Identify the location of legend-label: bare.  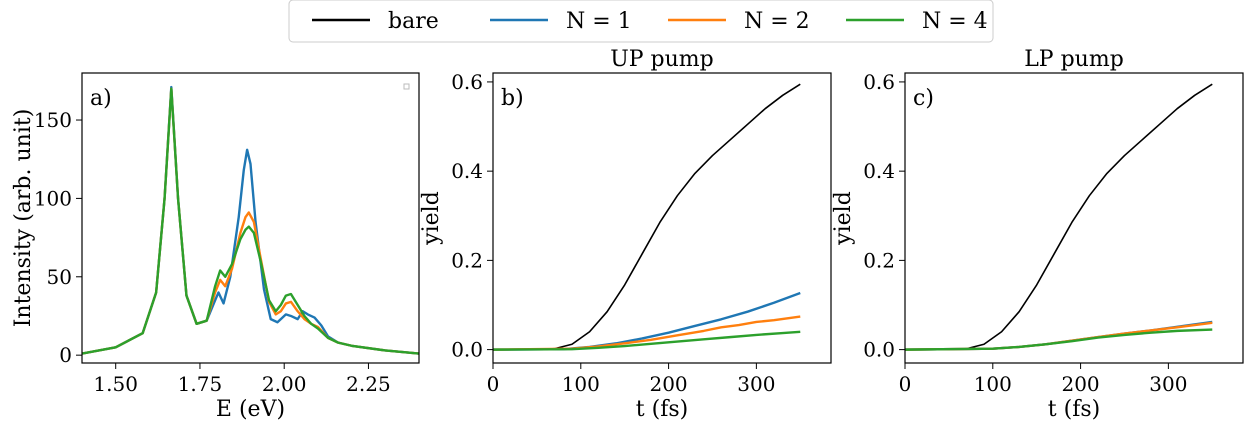
(413, 21).